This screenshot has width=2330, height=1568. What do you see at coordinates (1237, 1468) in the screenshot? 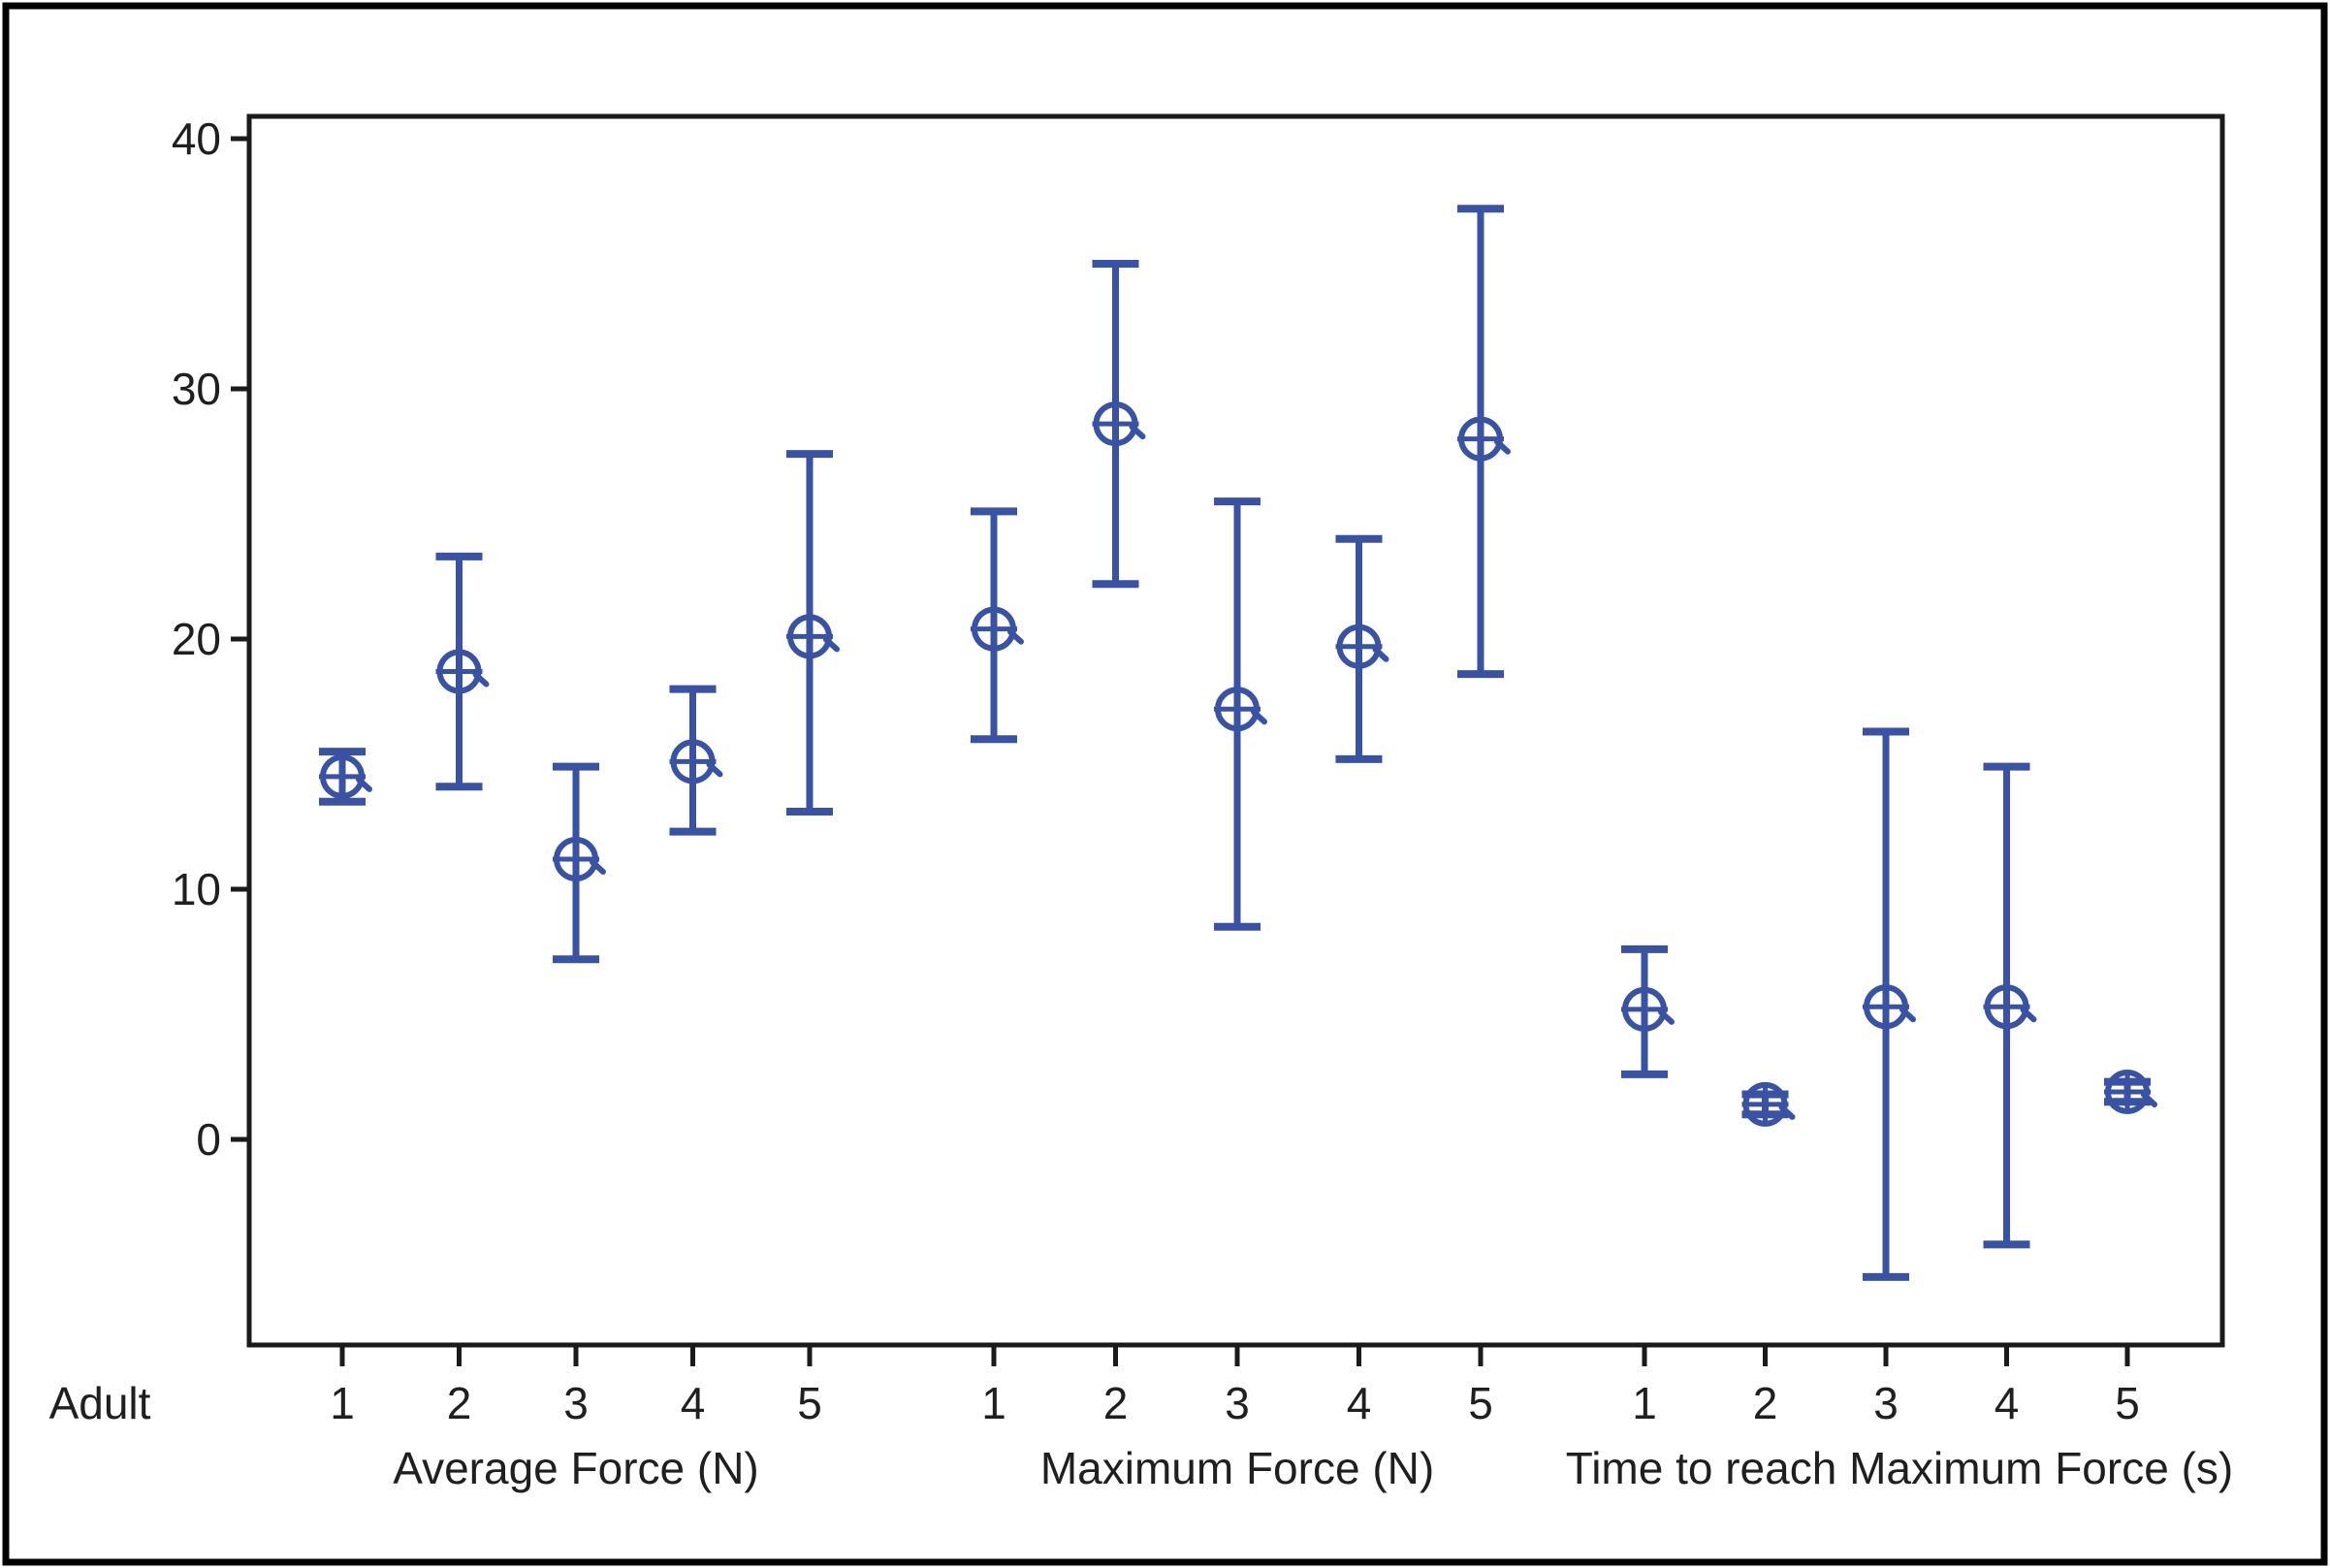
I see `group-axis-label: Maximum Force (N)` at bounding box center [1237, 1468].